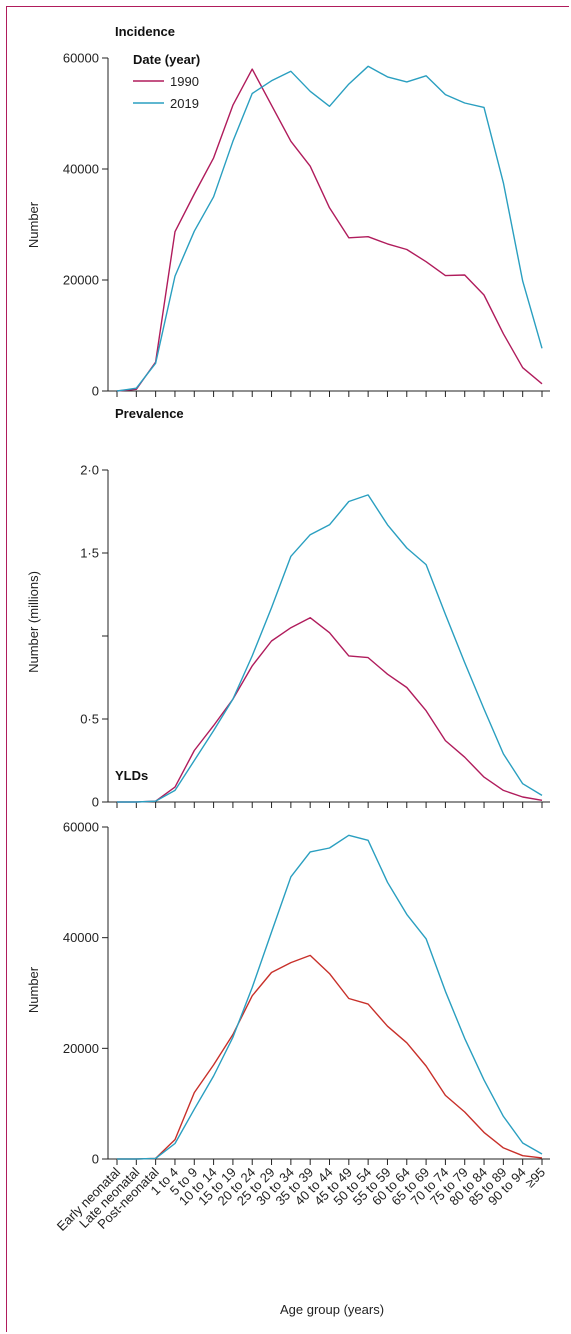  I want to click on ylds-series-line-1990, so click(330, 1057).